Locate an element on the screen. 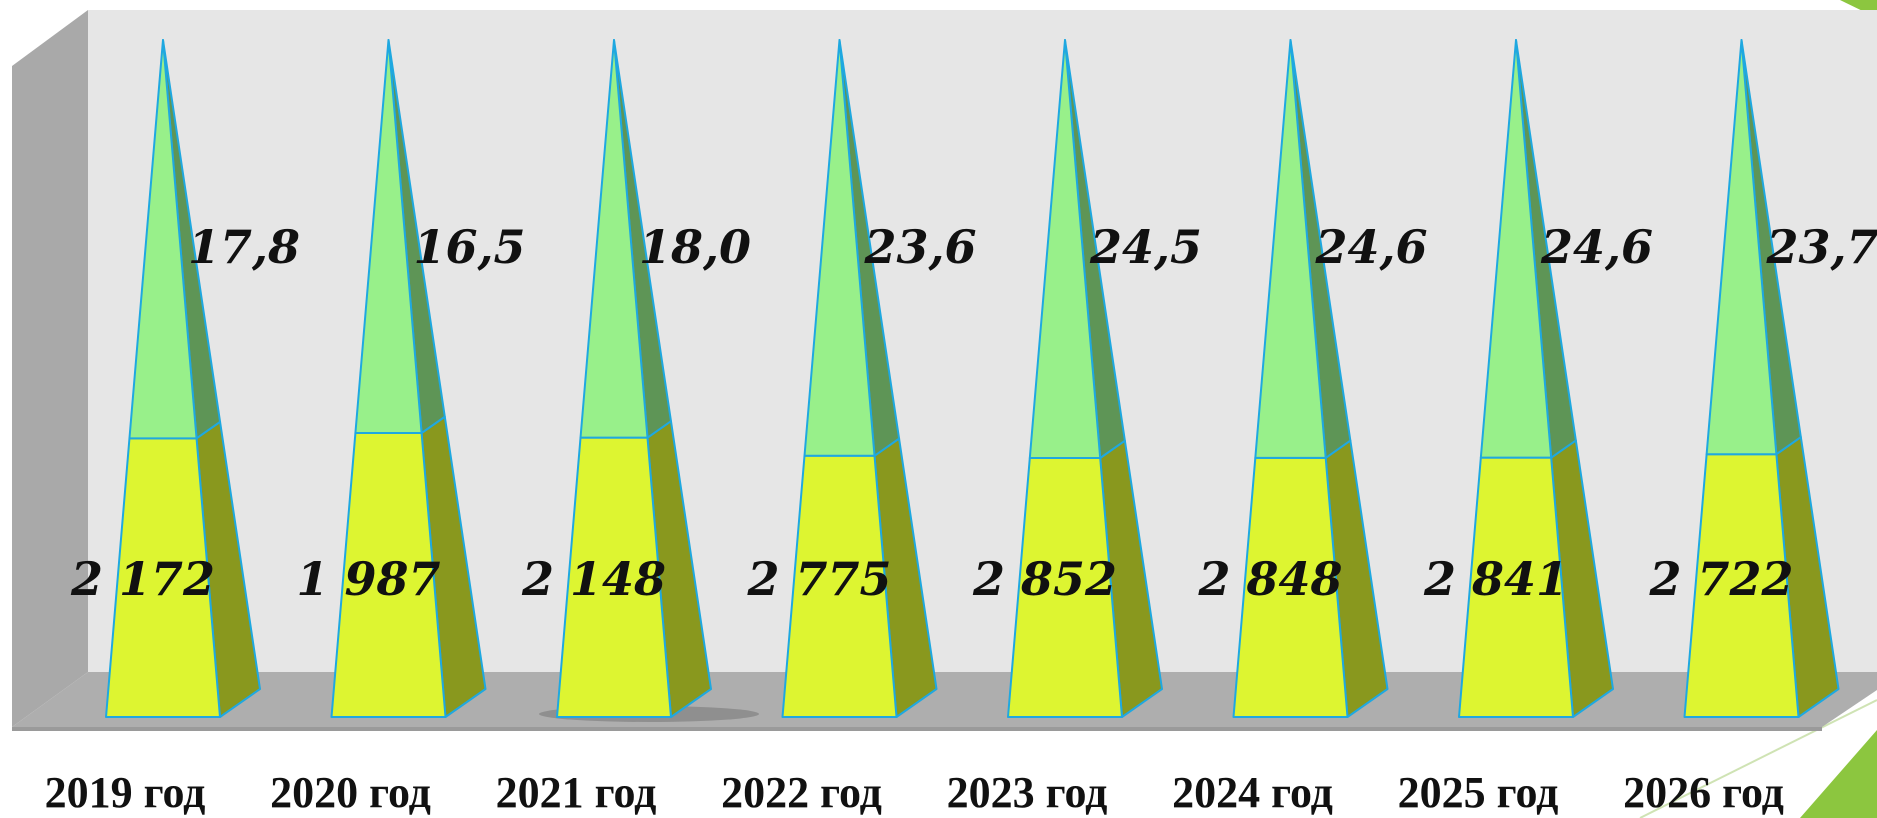 The height and width of the screenshot is (818, 1877). lower-value-label: 2 148 is located at coordinates (593, 579).